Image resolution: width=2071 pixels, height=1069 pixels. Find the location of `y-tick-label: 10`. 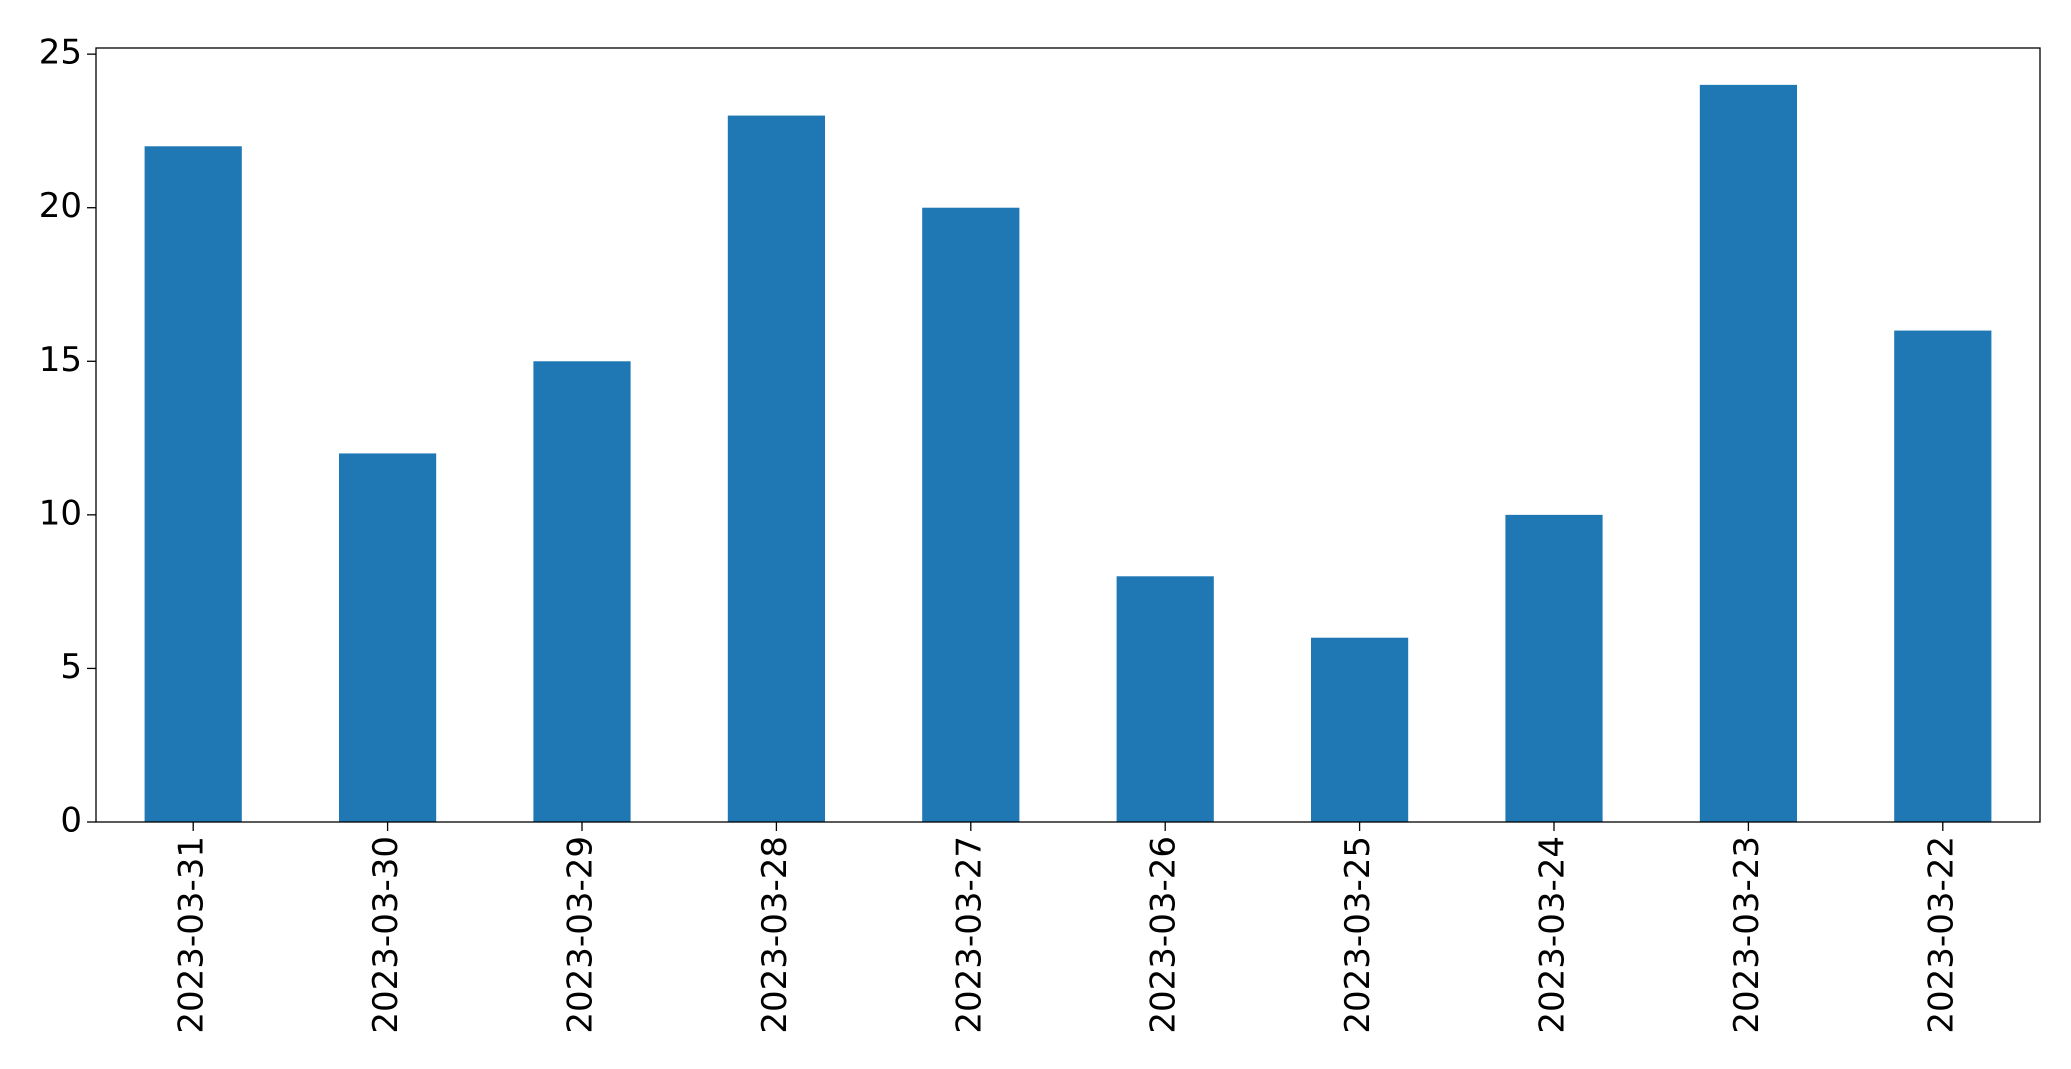

y-tick-label: 10 is located at coordinates (60, 513).